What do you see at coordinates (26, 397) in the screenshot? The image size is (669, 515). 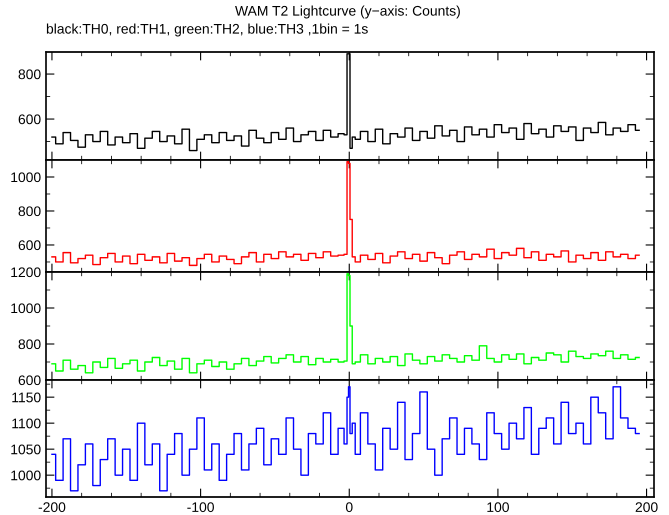 I see `y-tick-label: 1150` at bounding box center [26, 397].